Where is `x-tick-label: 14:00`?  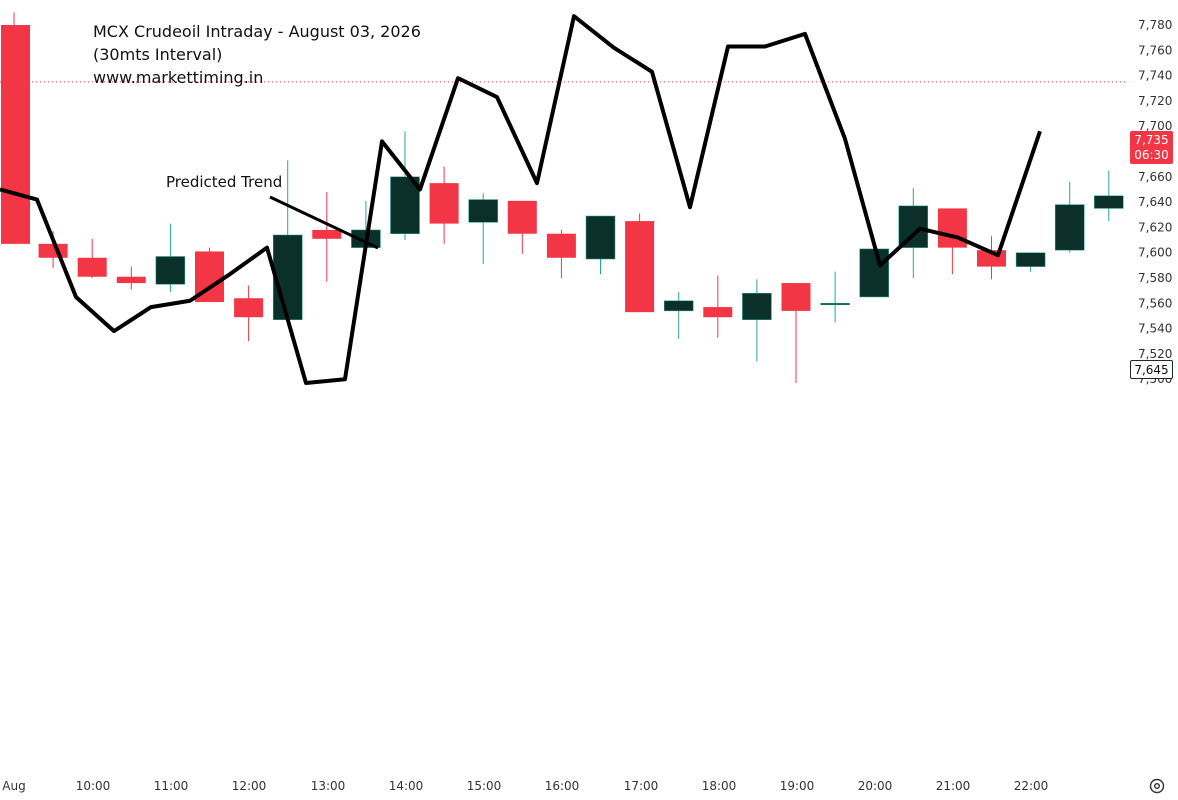 x-tick-label: 14:00 is located at coordinates (406, 786).